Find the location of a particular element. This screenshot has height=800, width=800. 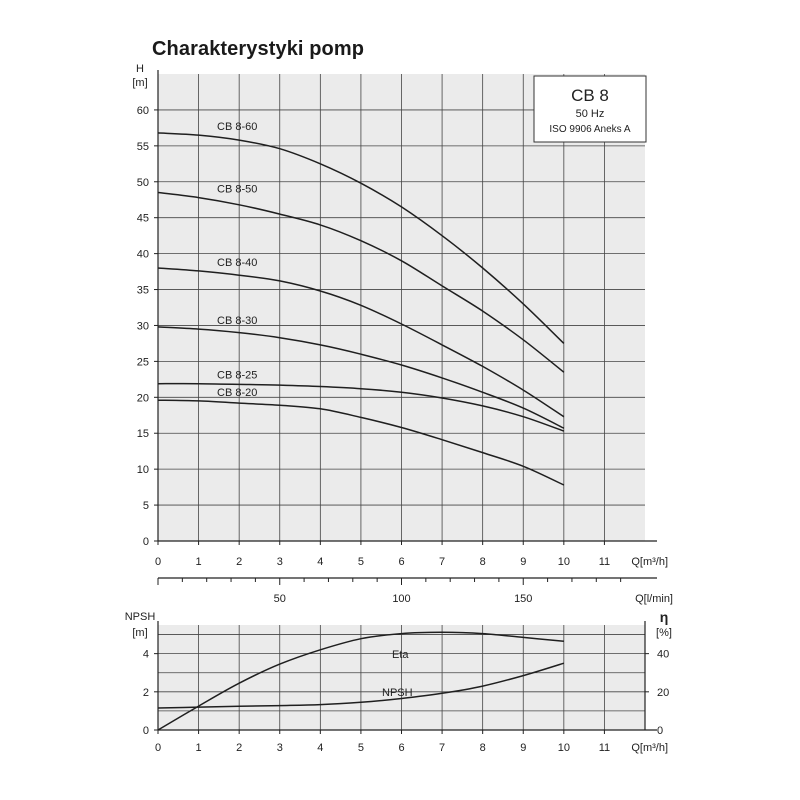

y-tick-label: 10 is located at coordinates (143, 470).